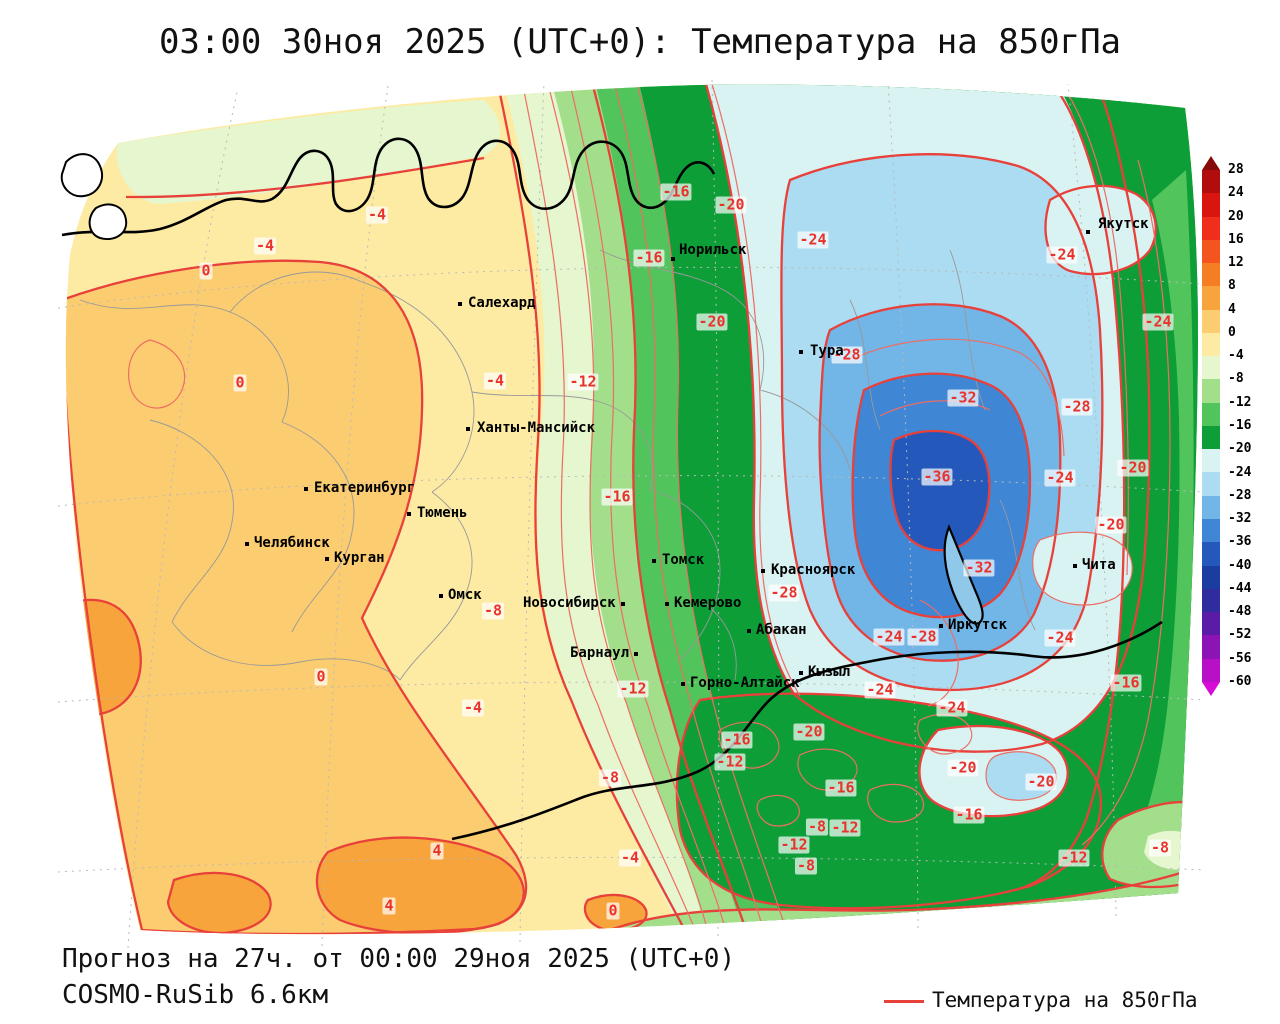  I want to click on colorbar-bands, so click(1211, 426).